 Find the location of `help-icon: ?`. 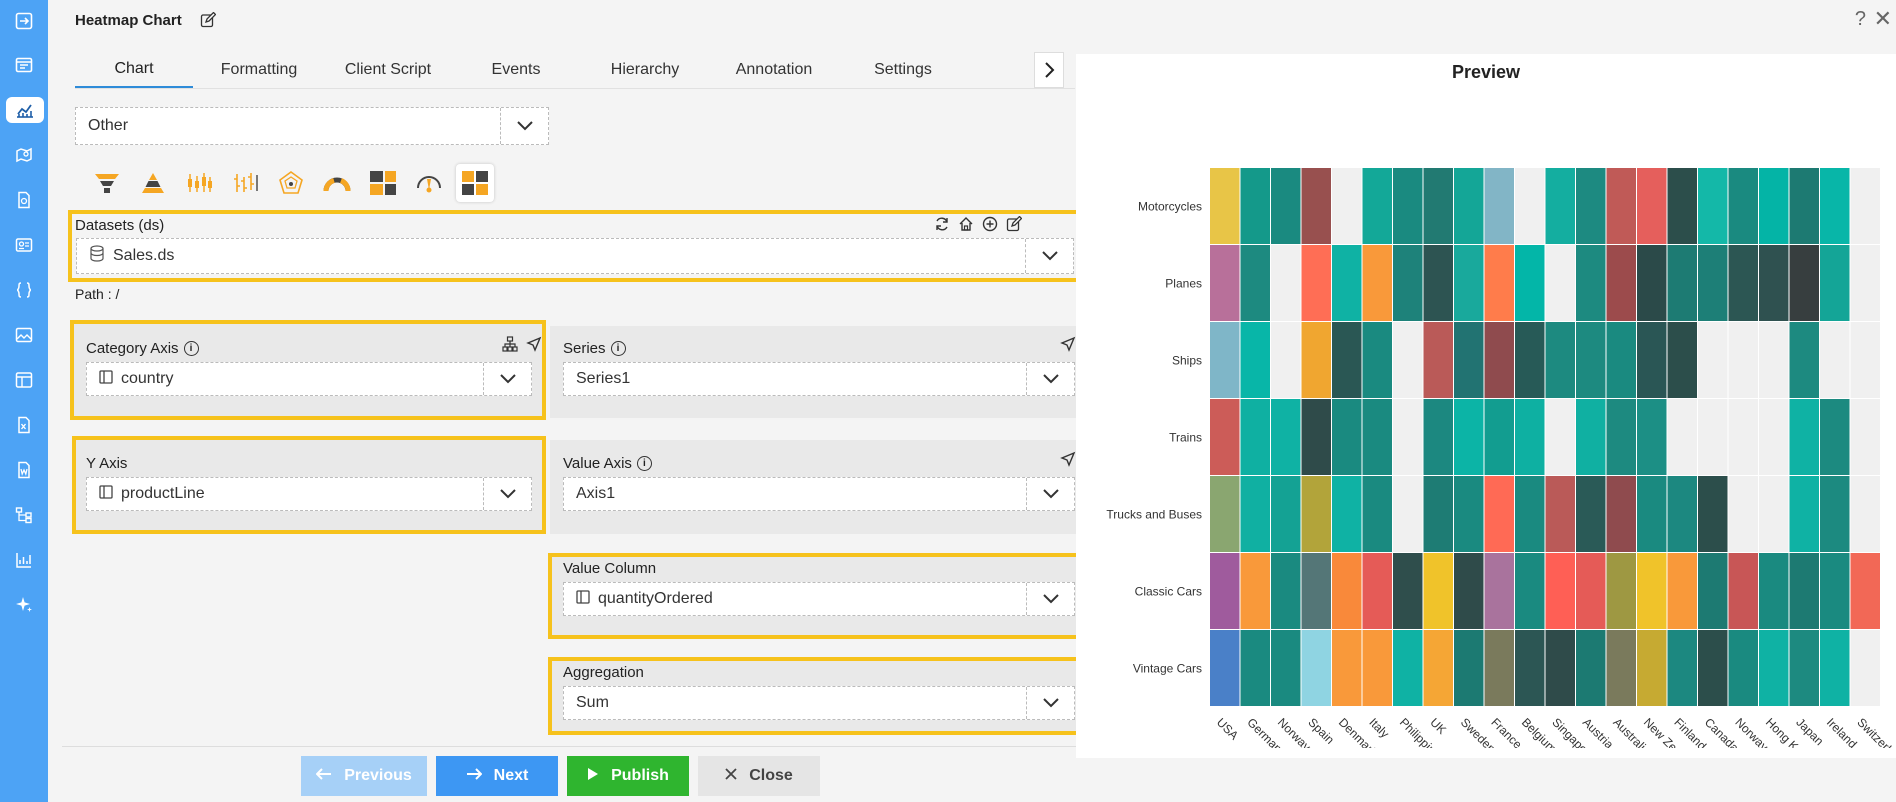

help-icon: ? is located at coordinates (1860, 19).